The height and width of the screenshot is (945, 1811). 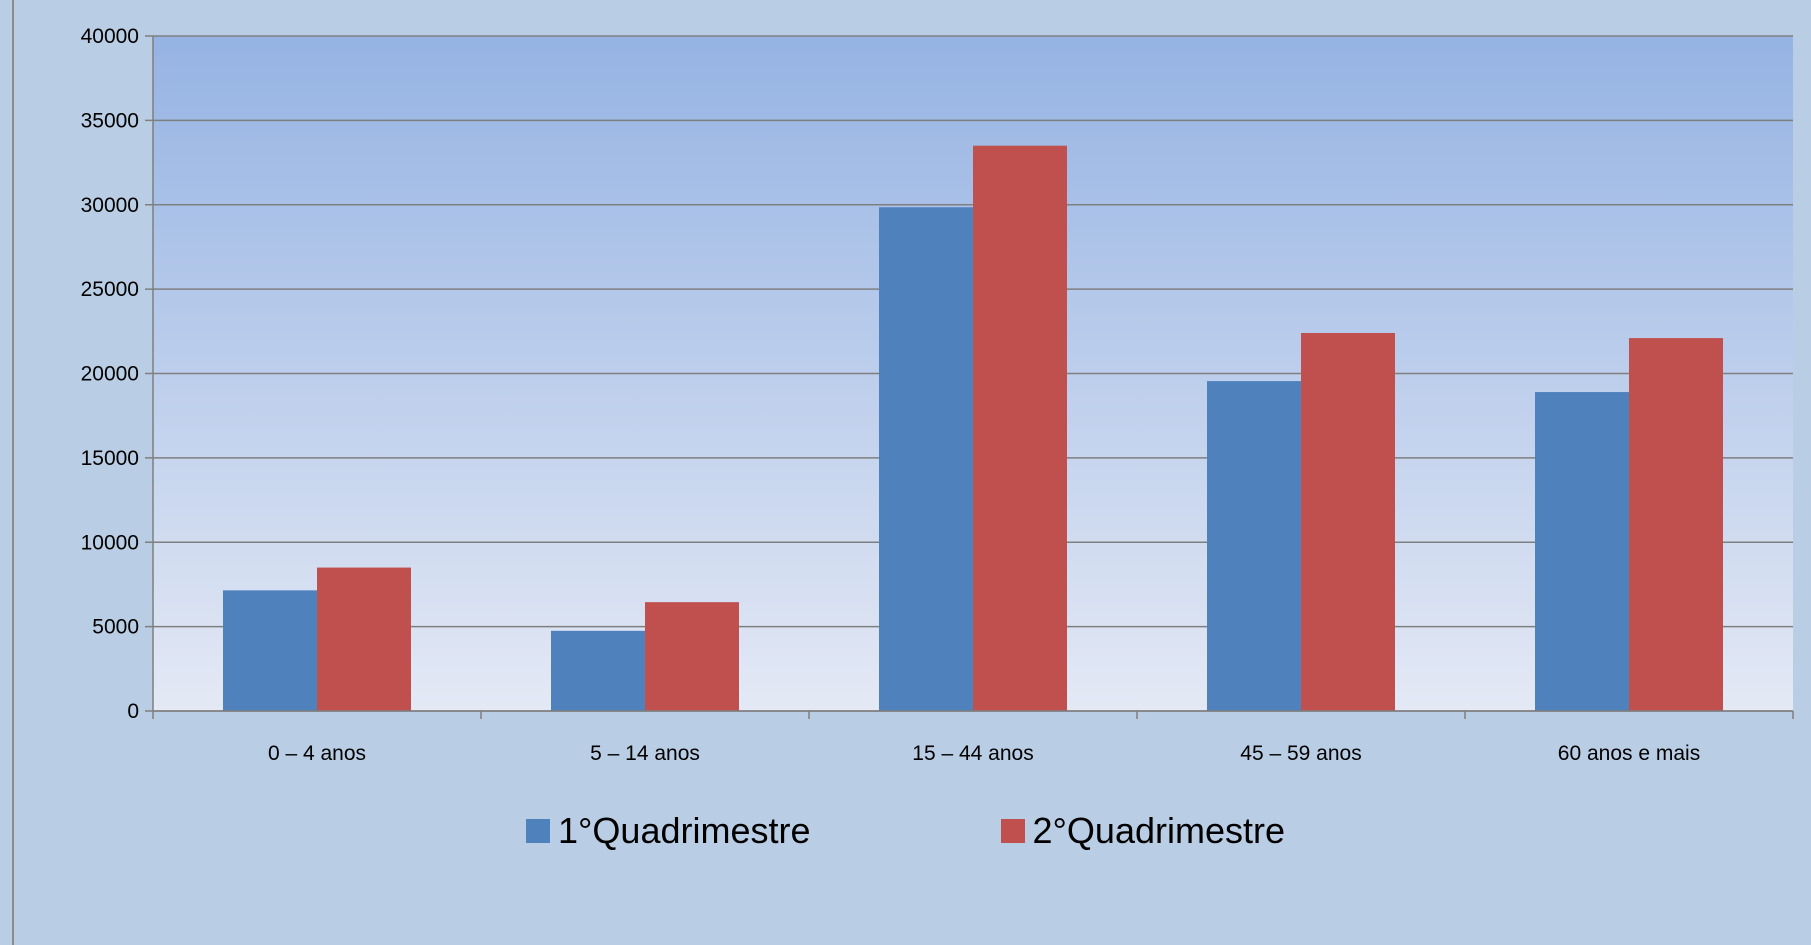 I want to click on x-tick-label: 5 – 14 anos, so click(x=645, y=753).